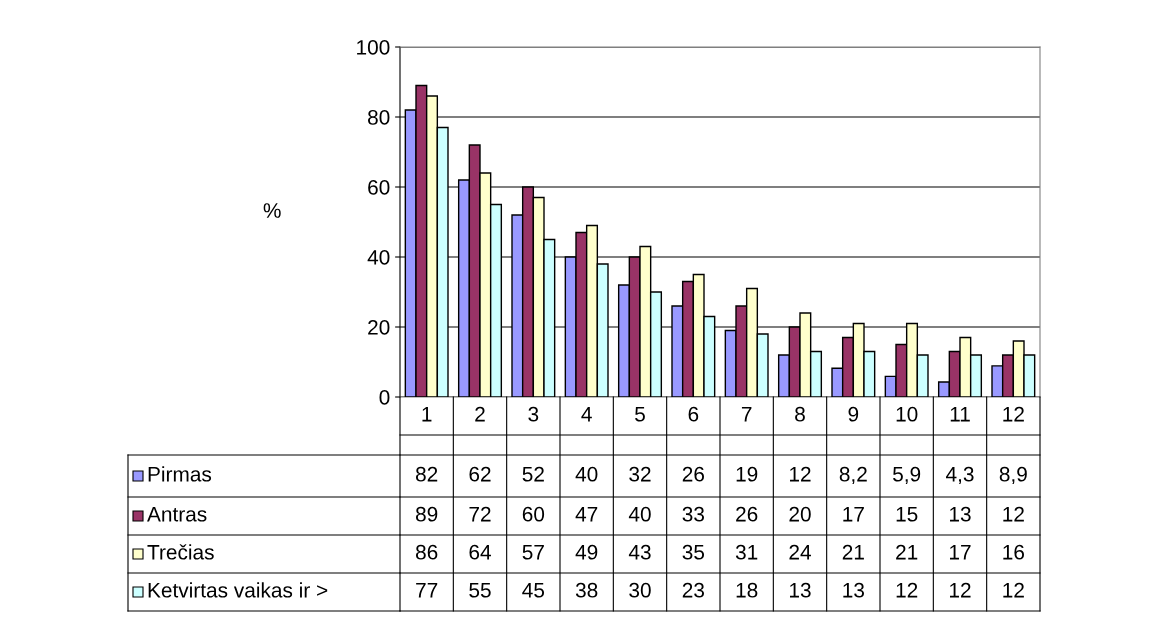 This screenshot has width=1162, height=641. Describe the element at coordinates (800, 414) in the screenshot. I see `x-tick-label: 8` at that location.